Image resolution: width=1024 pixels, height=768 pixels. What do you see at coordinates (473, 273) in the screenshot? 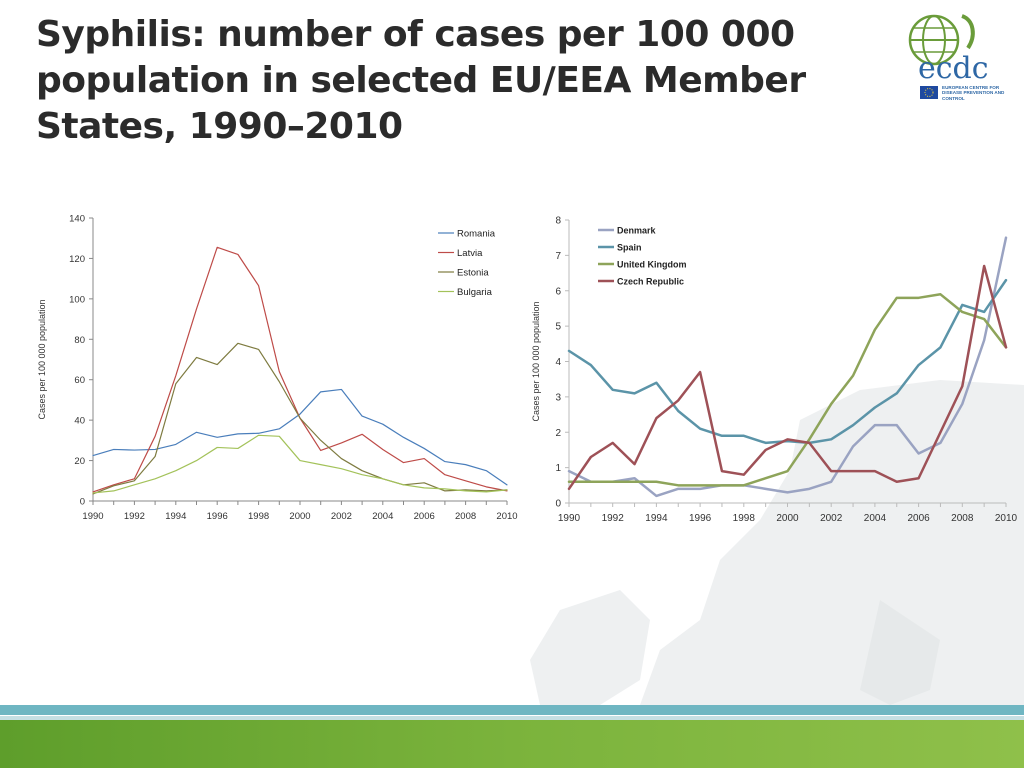
I see `legend-label: Estonia` at bounding box center [473, 273].